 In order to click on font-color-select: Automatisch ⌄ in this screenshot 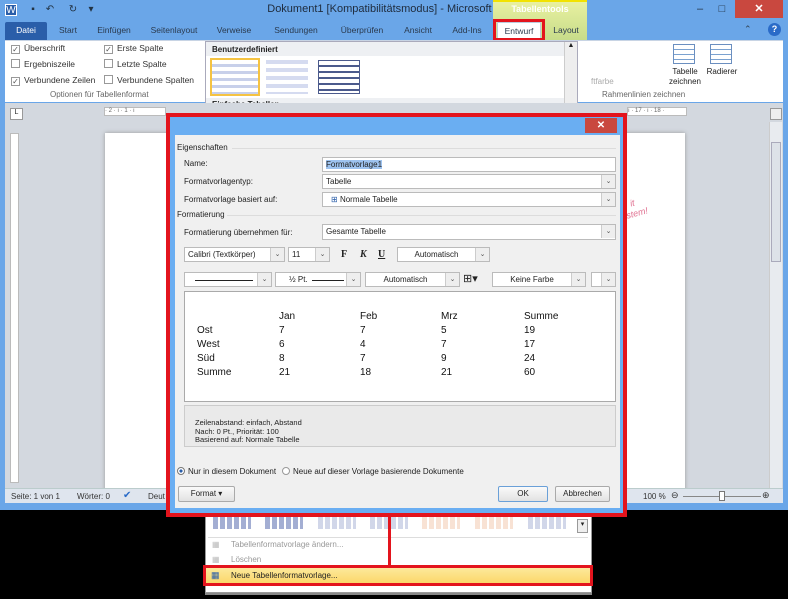, I will do `click(443, 254)`.